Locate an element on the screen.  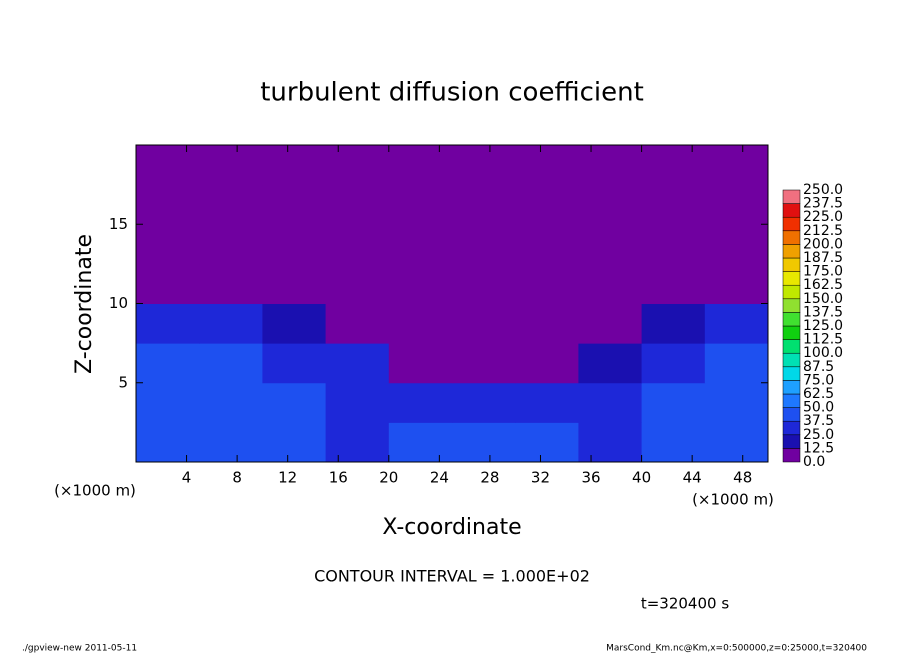
colorbar-label: 0.0 is located at coordinates (814, 462).